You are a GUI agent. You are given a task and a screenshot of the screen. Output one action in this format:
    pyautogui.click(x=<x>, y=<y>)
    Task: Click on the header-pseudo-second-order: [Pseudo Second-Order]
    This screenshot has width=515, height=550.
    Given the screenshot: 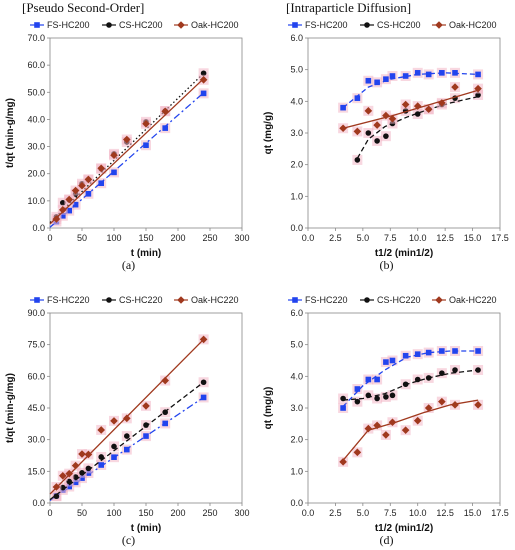 What is the action you would take?
    pyautogui.click(x=83, y=7)
    